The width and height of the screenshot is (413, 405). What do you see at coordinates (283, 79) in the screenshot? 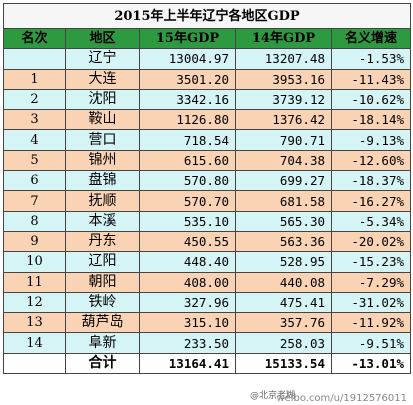
I see `gdp14-cell: 3953.16` at bounding box center [283, 79].